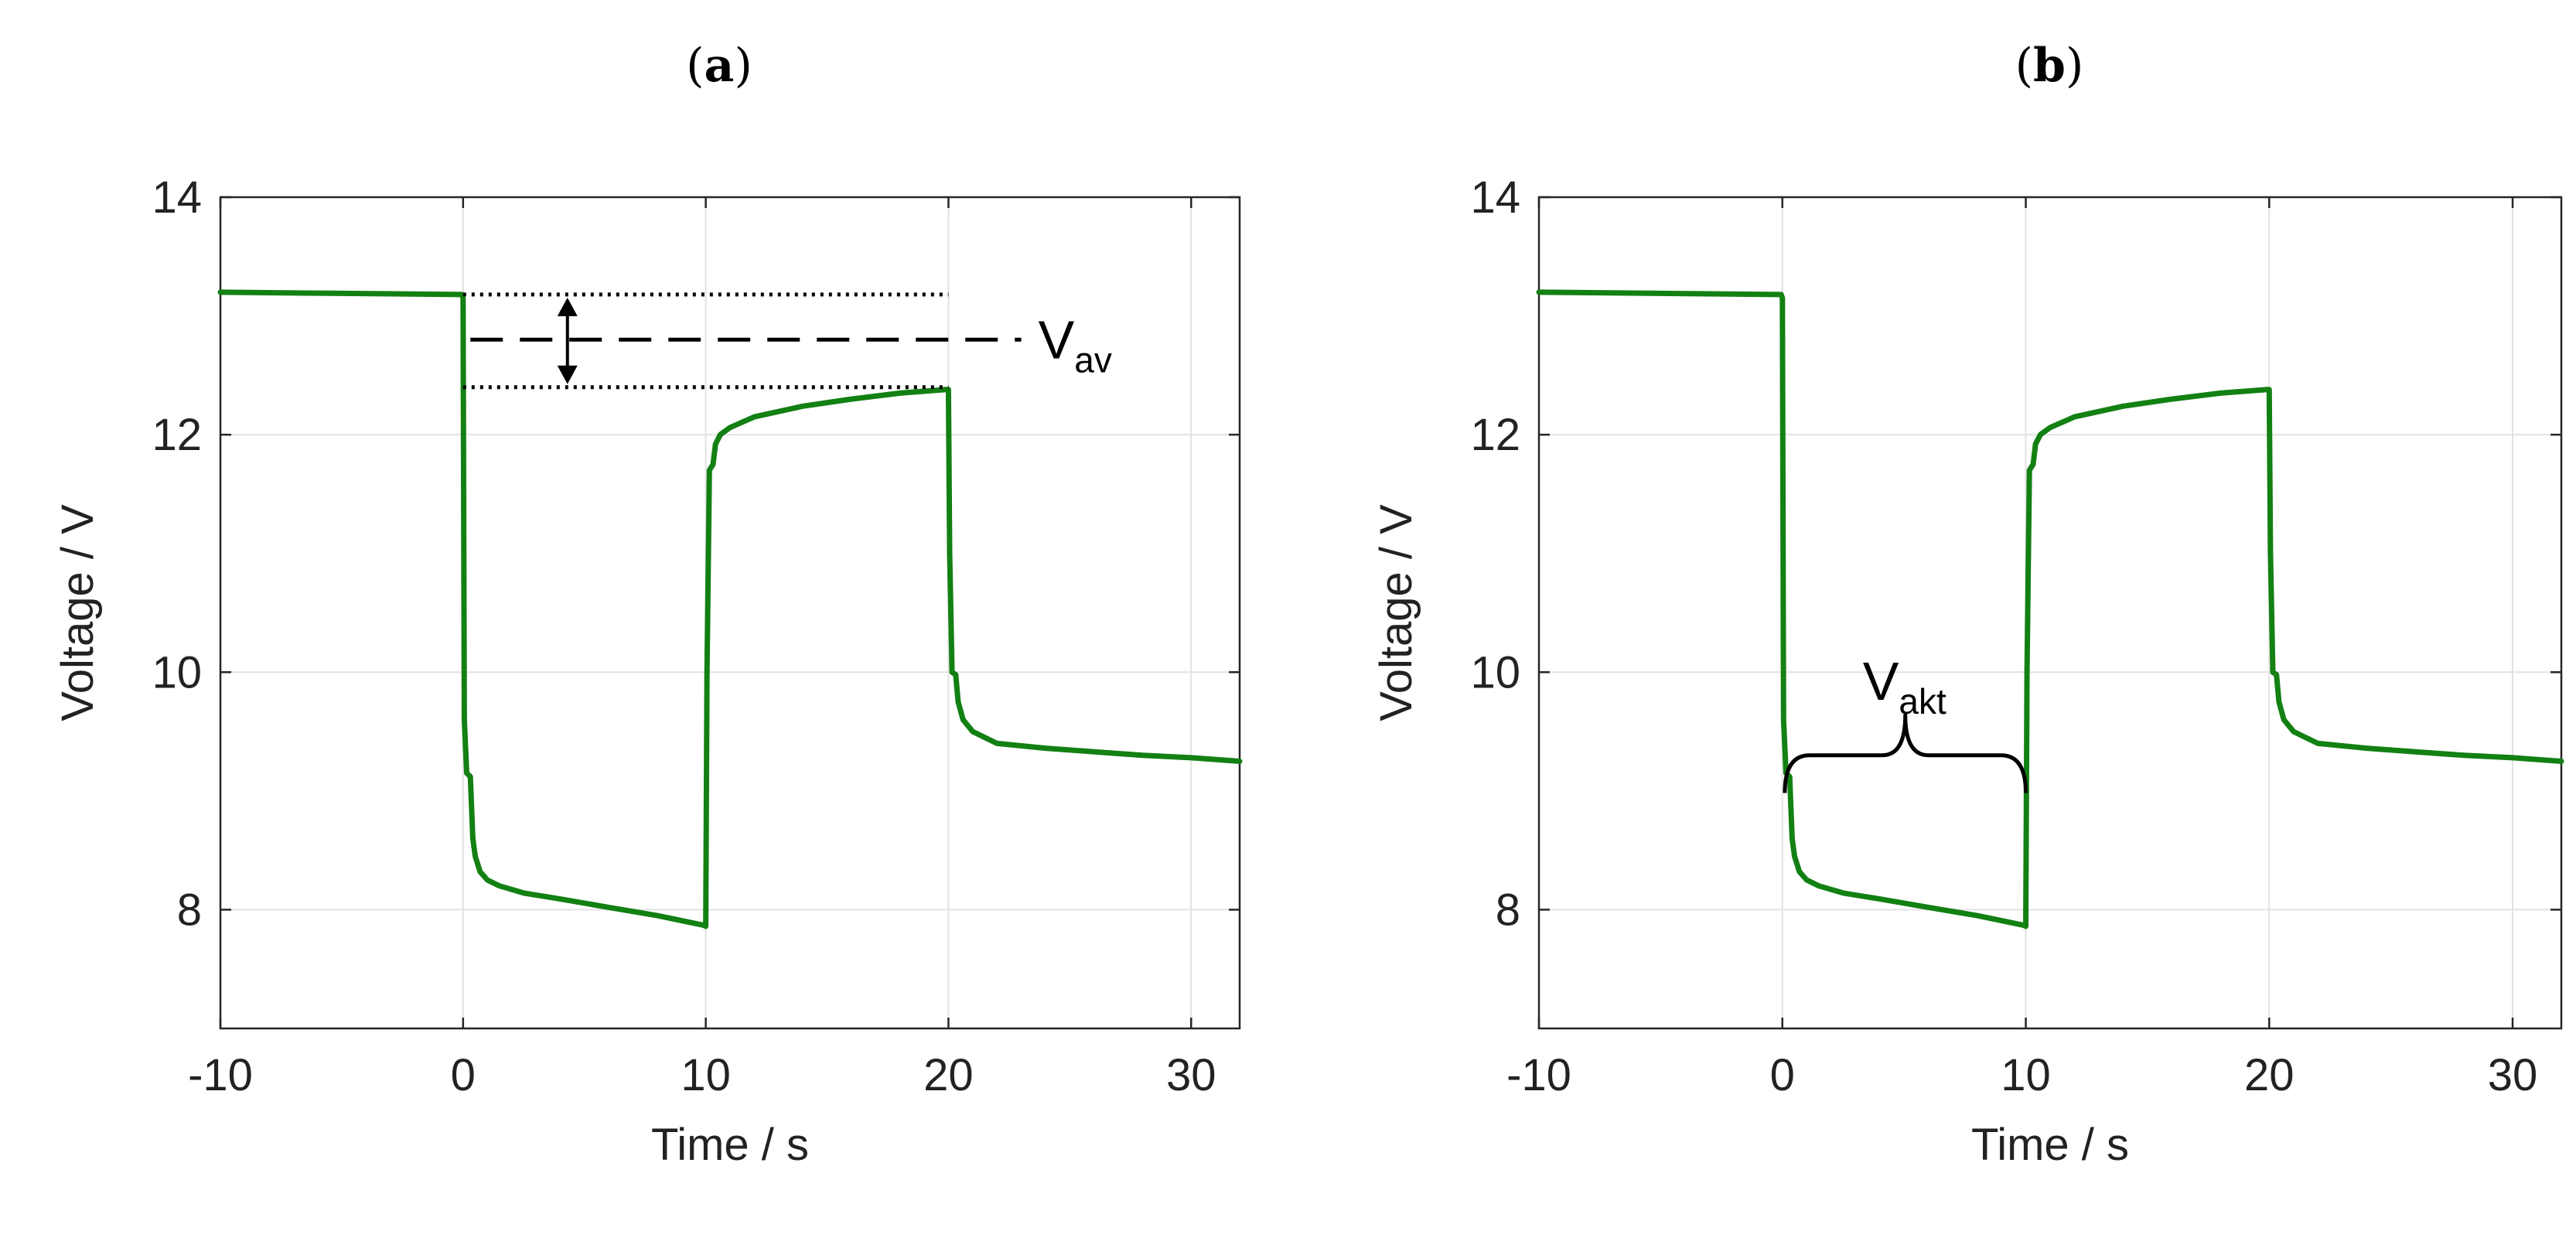 This screenshot has width=2576, height=1255. I want to click on panel-label-letter: b, so click(2050, 66).